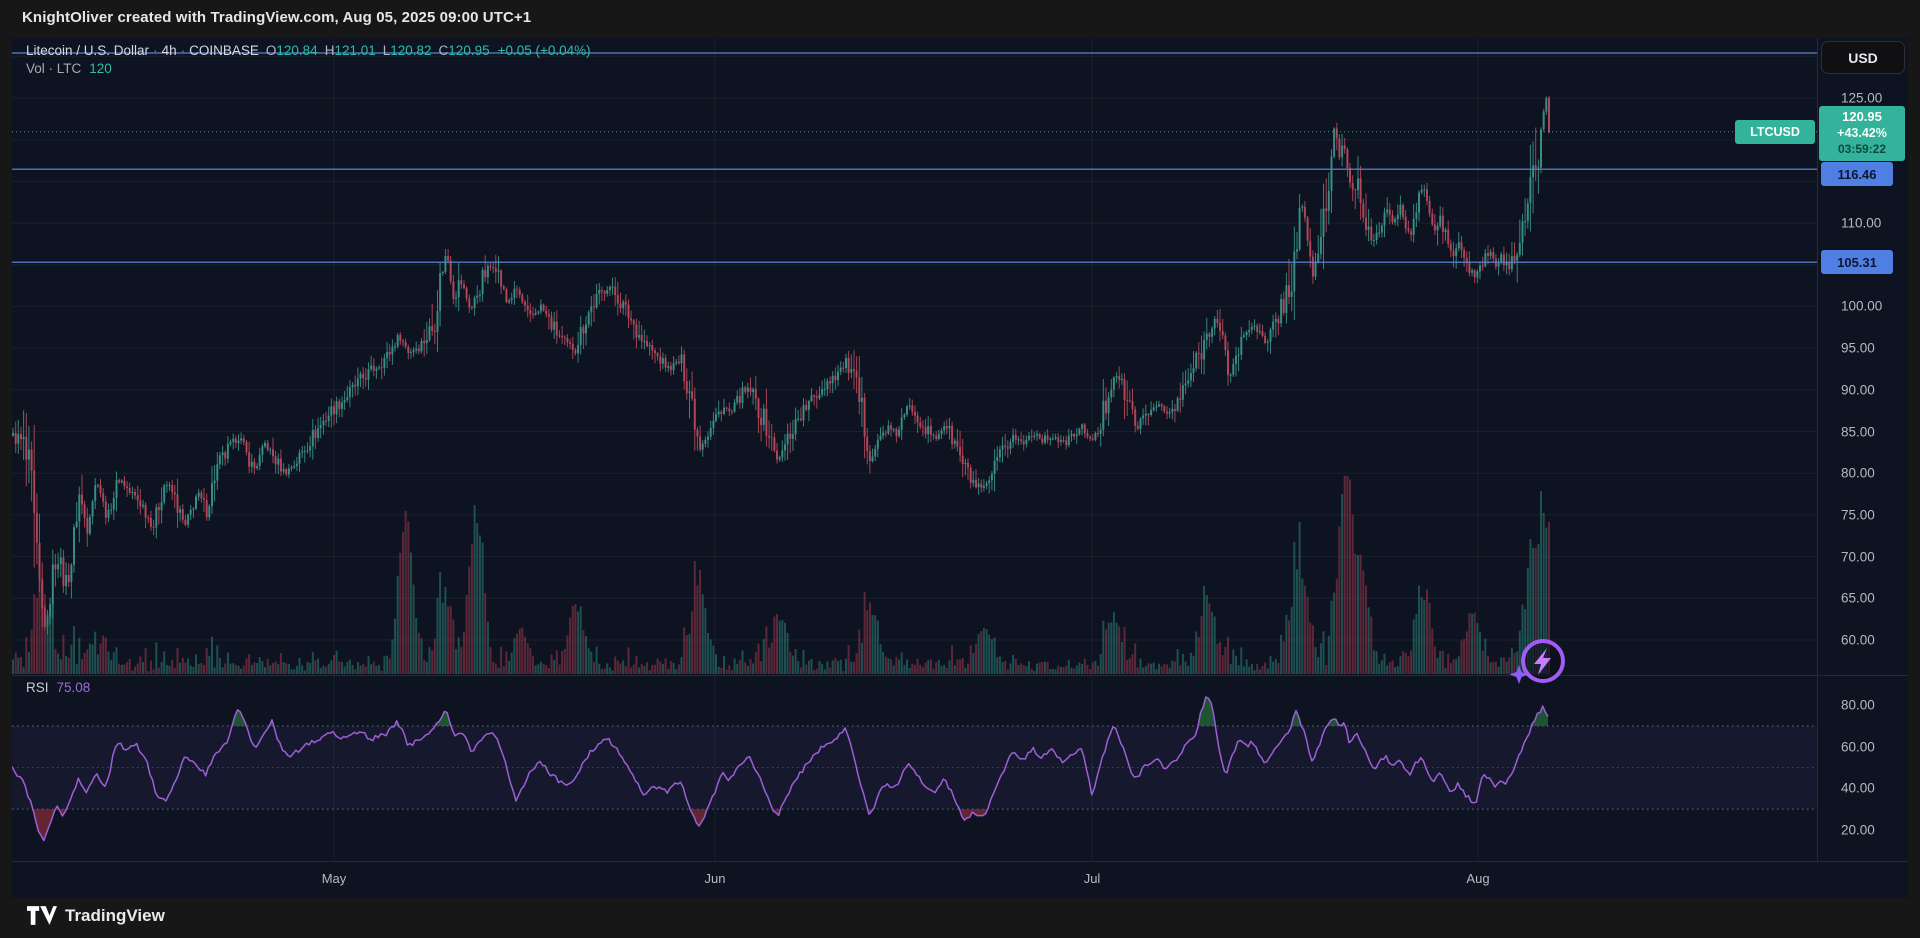 This screenshot has width=1920, height=938. What do you see at coordinates (1861, 223) in the screenshot?
I see `price-tick-label: 110.00` at bounding box center [1861, 223].